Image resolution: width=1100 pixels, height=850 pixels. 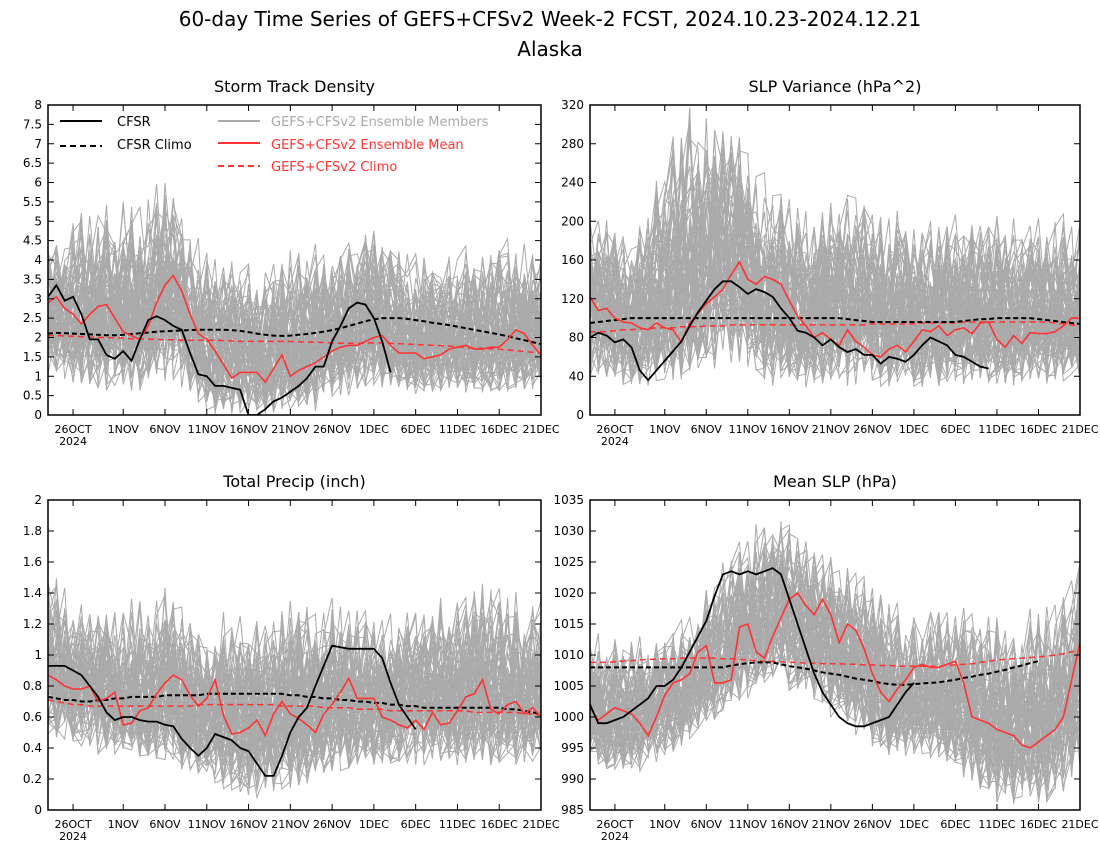 I want to click on total-precip-x-tick-label: 16DEC, so click(x=499, y=824).